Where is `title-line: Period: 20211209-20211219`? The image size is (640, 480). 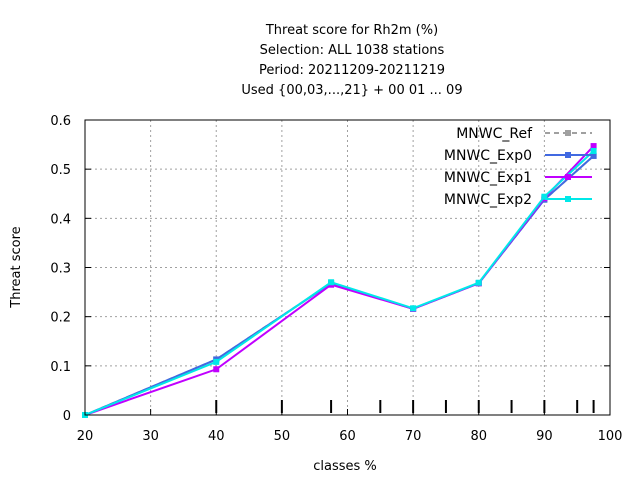 title-line: Period: 20211209-20211219 is located at coordinates (352, 70).